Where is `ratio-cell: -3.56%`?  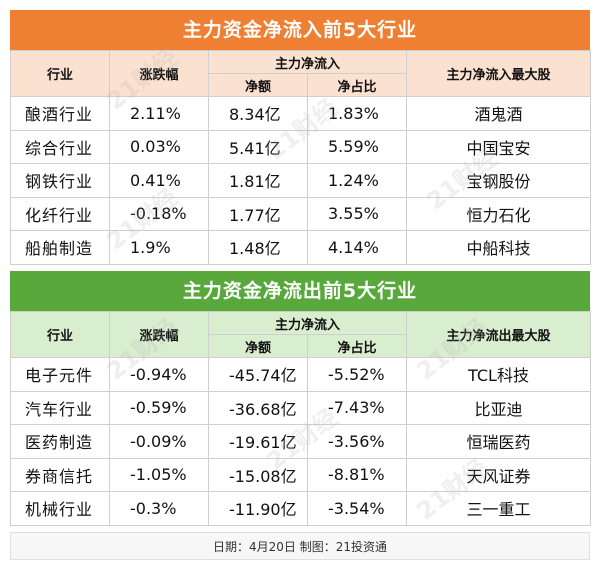 ratio-cell: -3.56% is located at coordinates (357, 441).